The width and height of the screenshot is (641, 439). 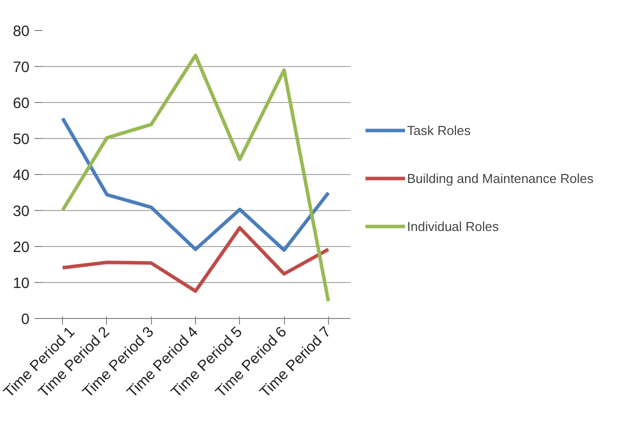 I want to click on legend-label: Building and Maintenance Roles, so click(x=500, y=178).